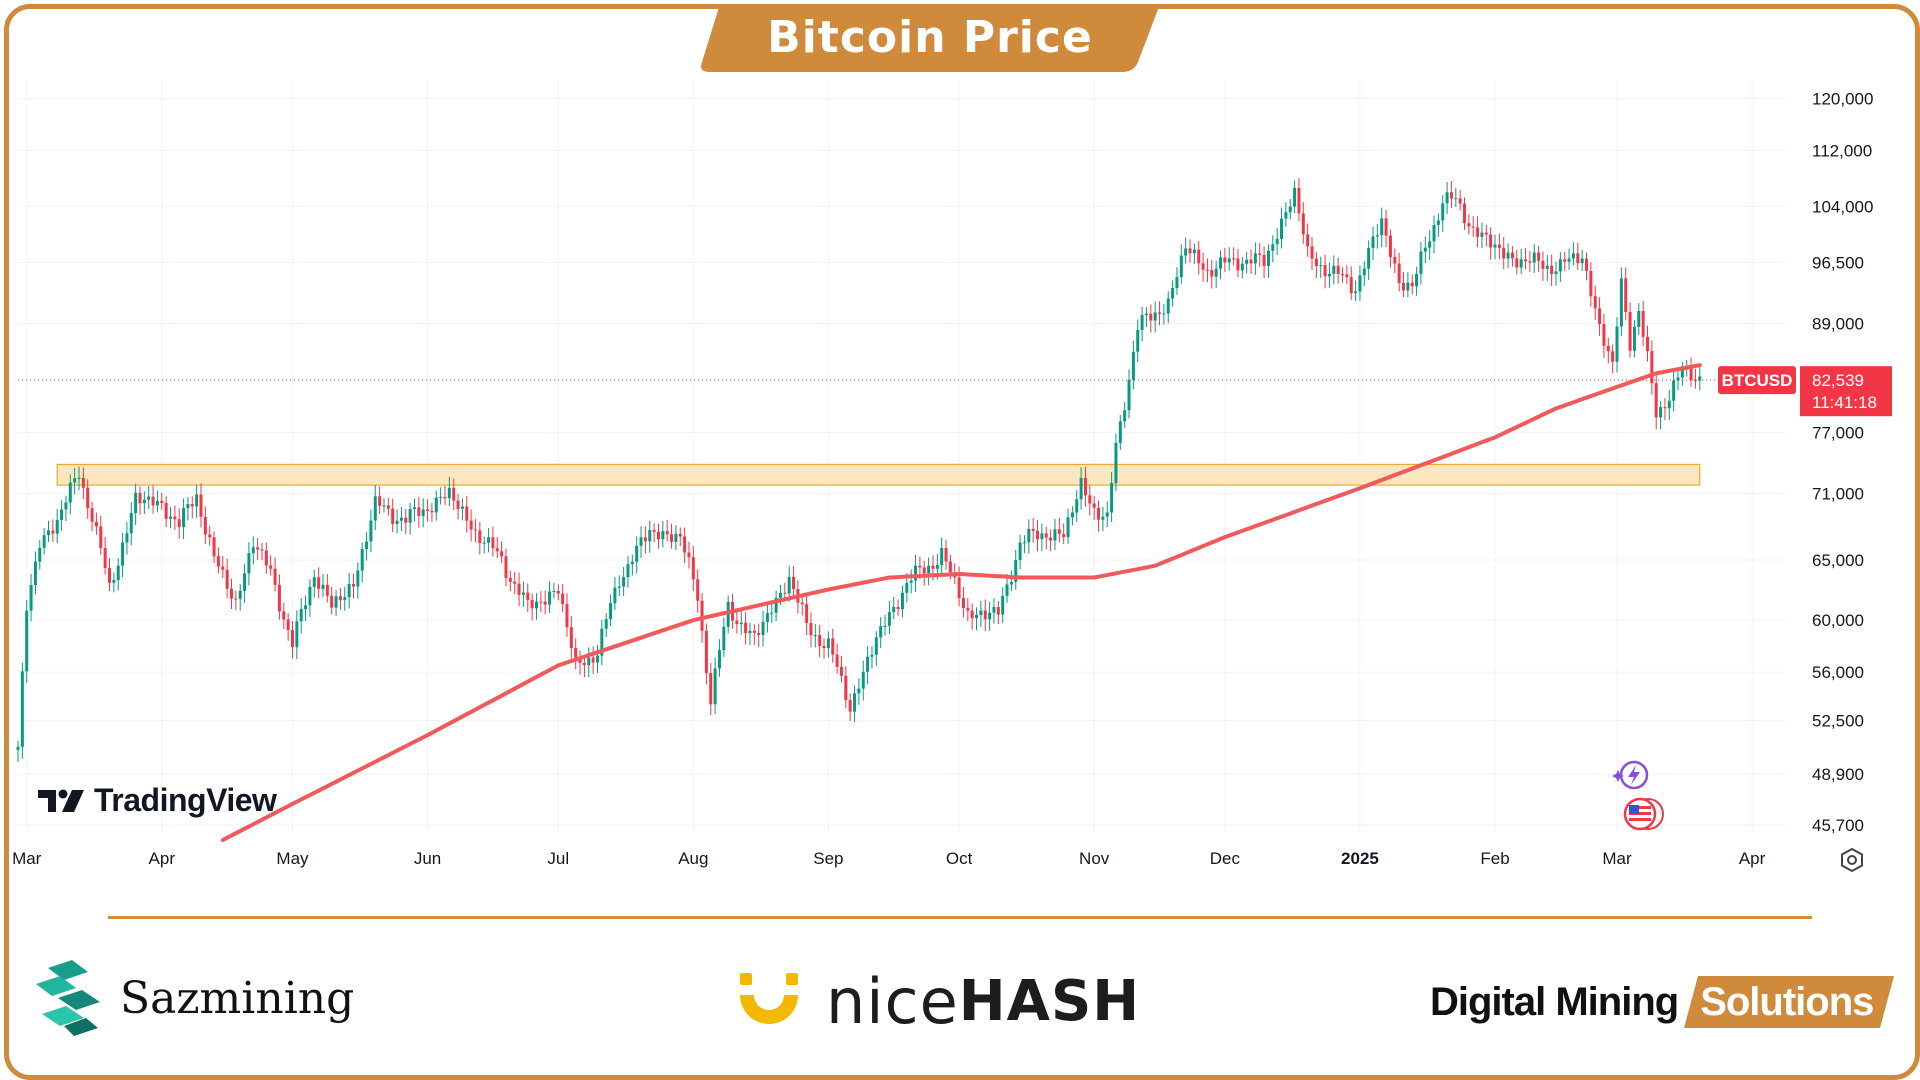 The width and height of the screenshot is (1920, 1080). I want to click on nicehash-wordmark-bold: HASH, so click(1049, 1001).